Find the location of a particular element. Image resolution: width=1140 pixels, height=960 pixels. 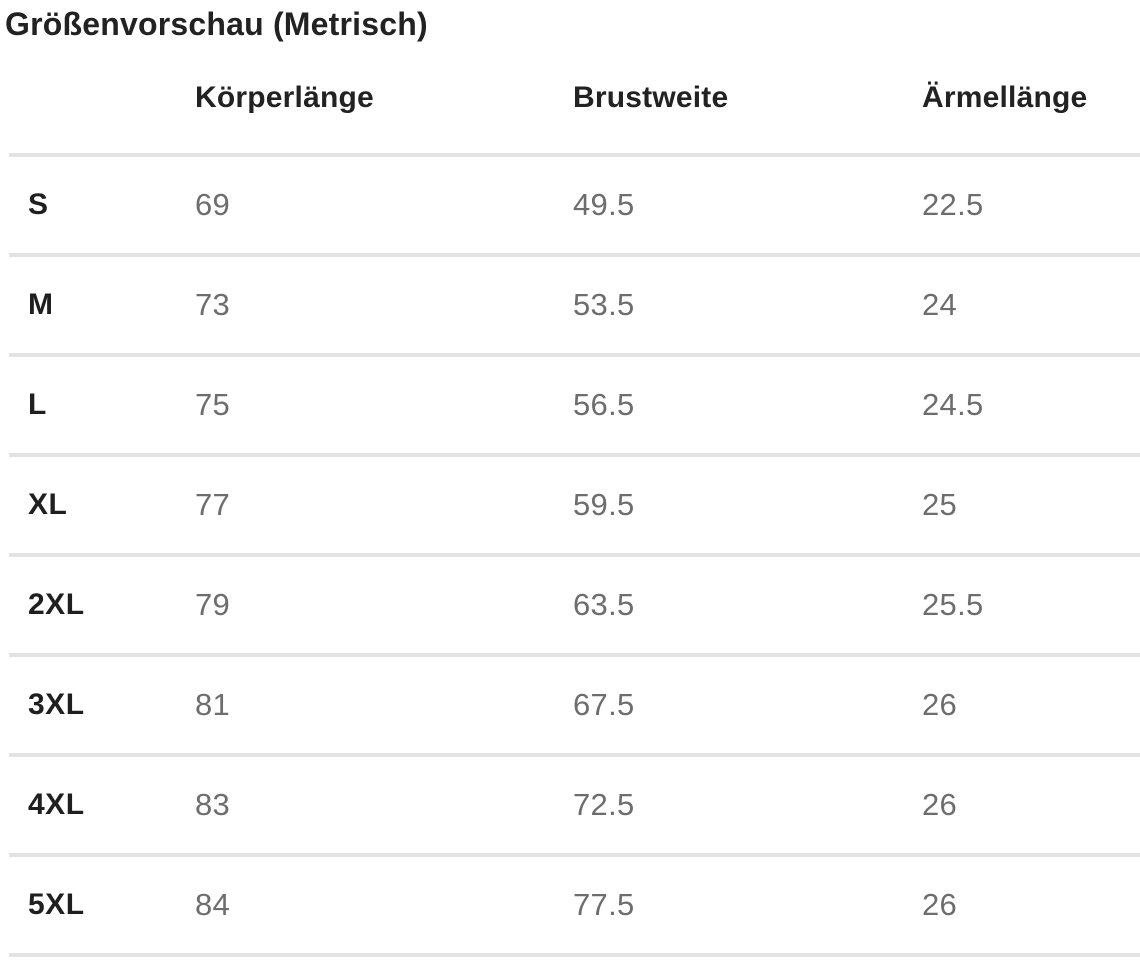

brustweite-value: 53.5 is located at coordinates (604, 304).